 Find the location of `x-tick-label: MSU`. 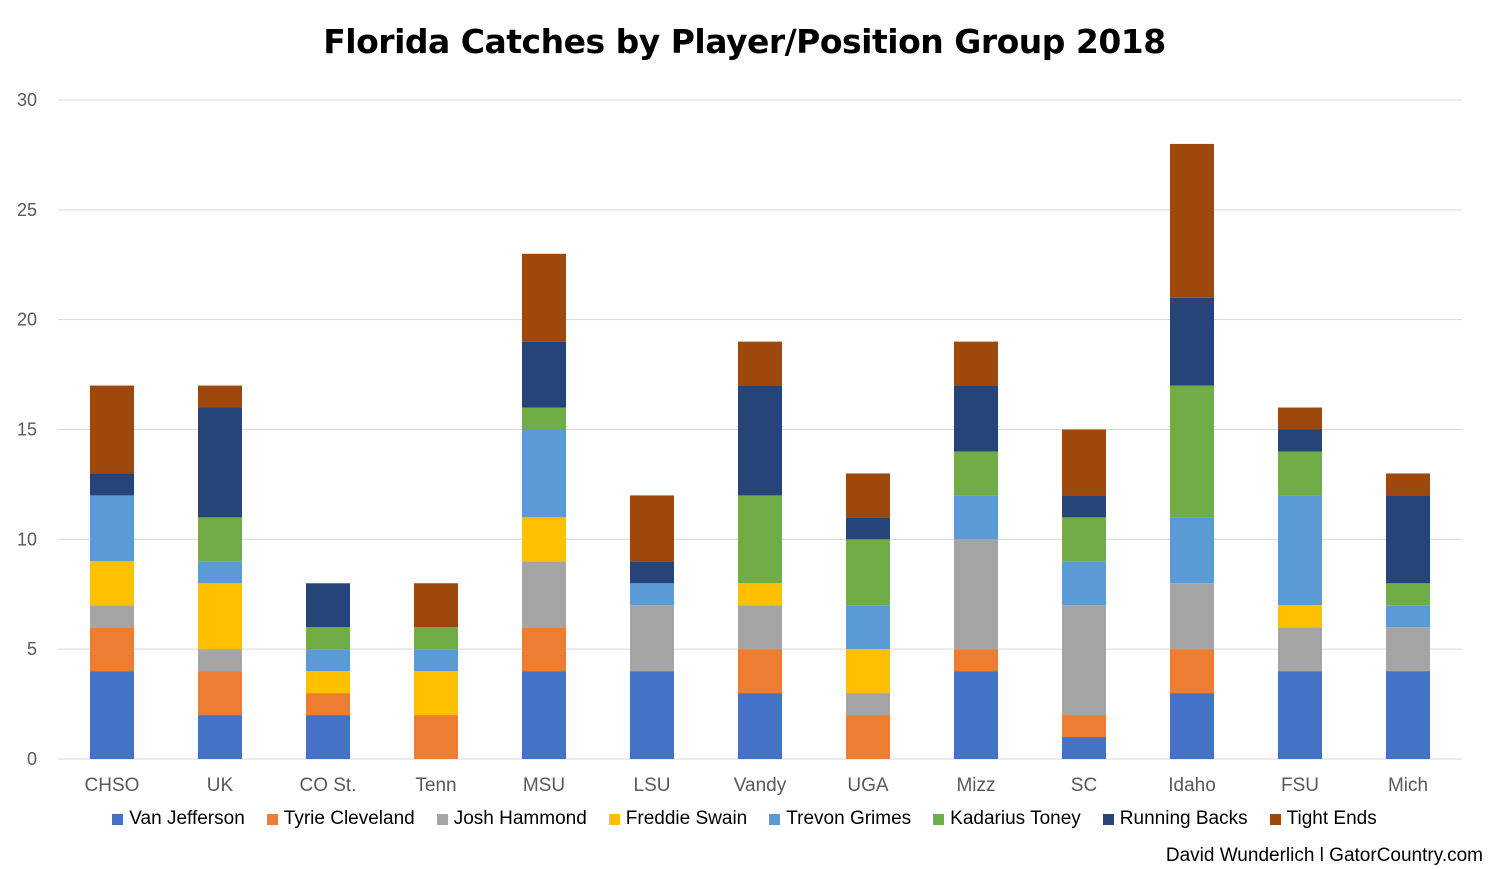

x-tick-label: MSU is located at coordinates (544, 785).